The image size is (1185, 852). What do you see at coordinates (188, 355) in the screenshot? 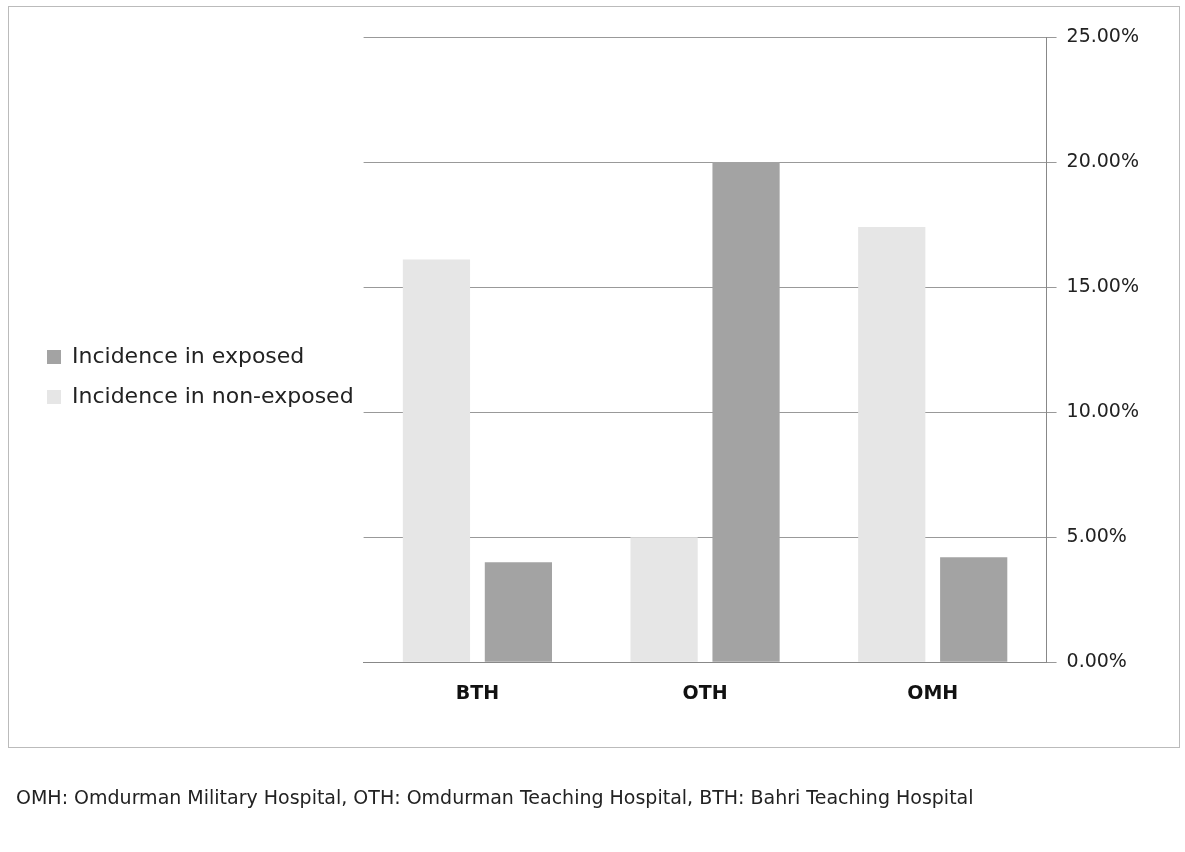
I see `legend-label: Incidence in exposed` at bounding box center [188, 355].